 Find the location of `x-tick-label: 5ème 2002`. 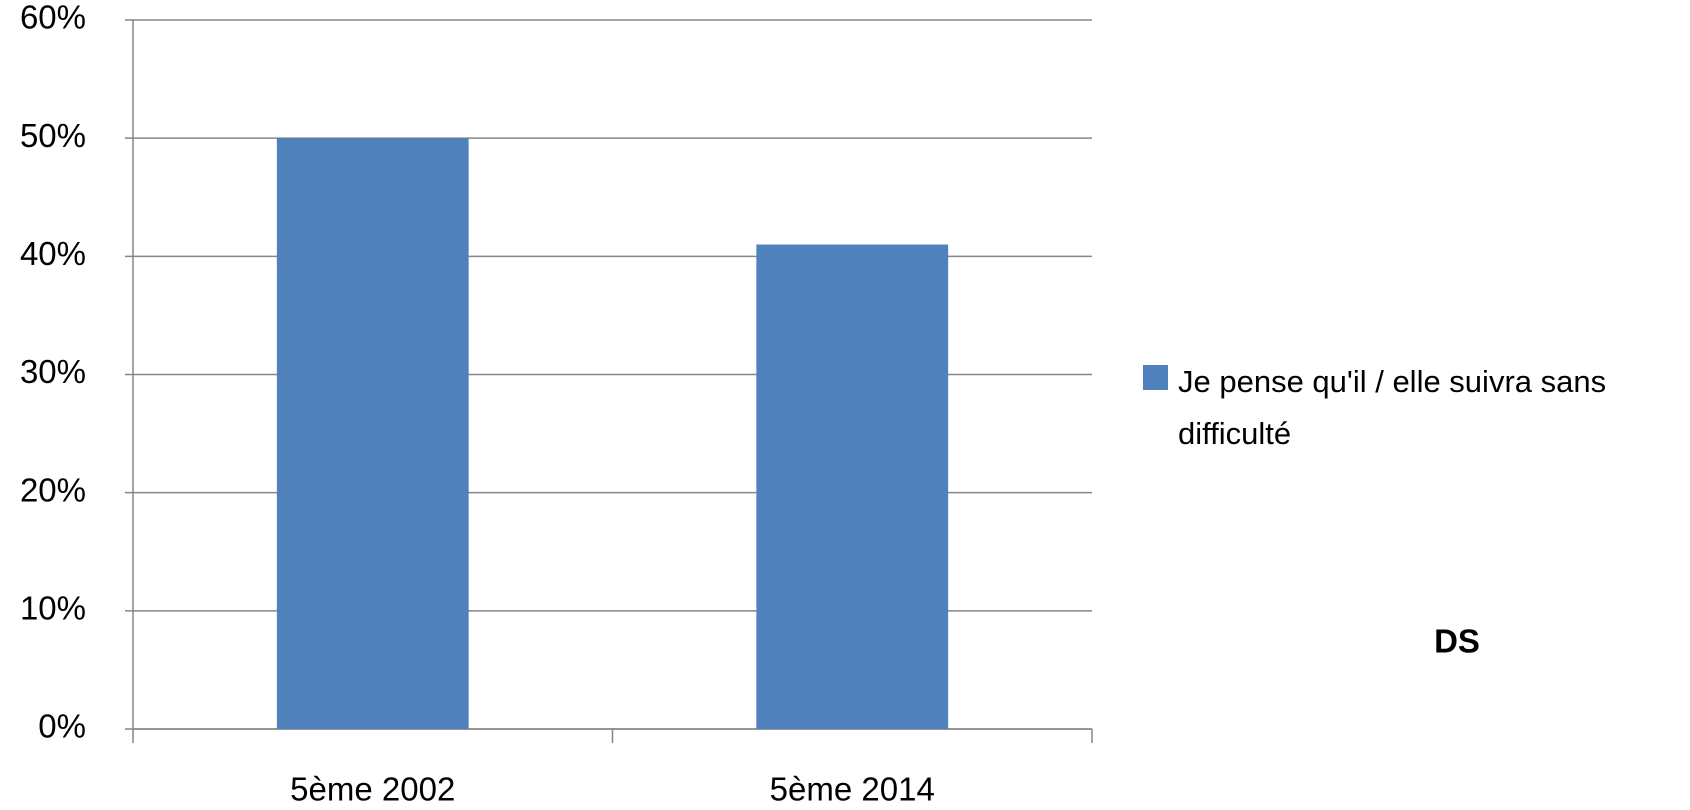

x-tick-label: 5ème 2002 is located at coordinates (372, 789).